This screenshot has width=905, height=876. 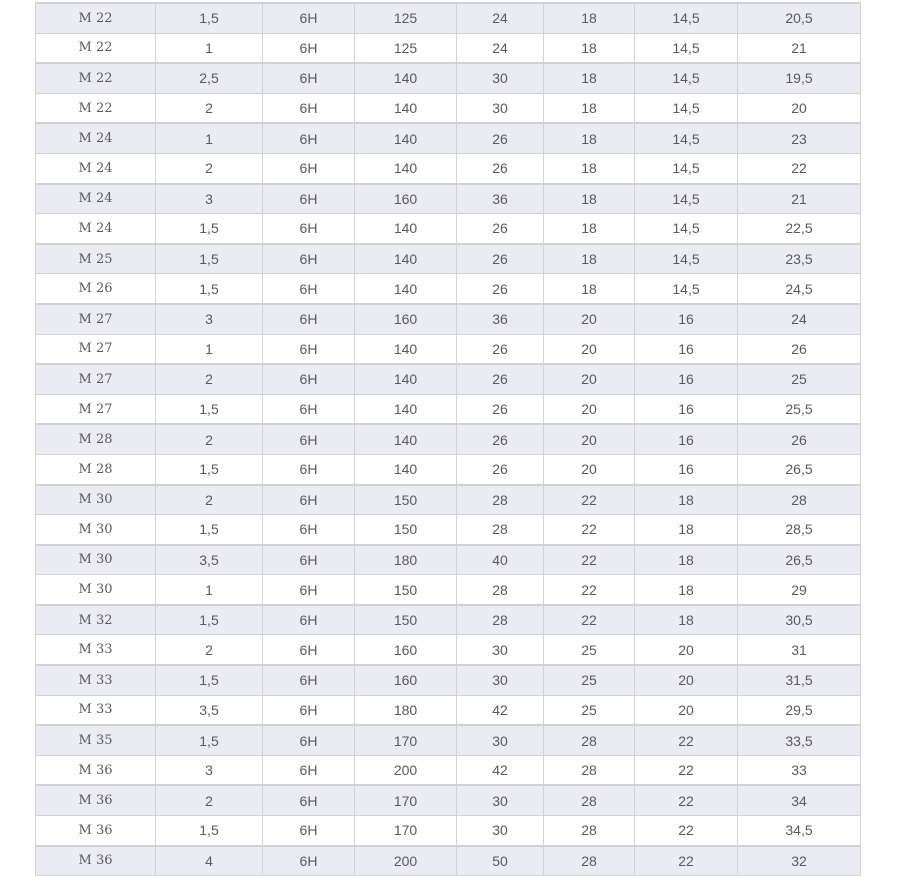 I want to click on drill-diameter-cell: 24,5, so click(x=799, y=289).